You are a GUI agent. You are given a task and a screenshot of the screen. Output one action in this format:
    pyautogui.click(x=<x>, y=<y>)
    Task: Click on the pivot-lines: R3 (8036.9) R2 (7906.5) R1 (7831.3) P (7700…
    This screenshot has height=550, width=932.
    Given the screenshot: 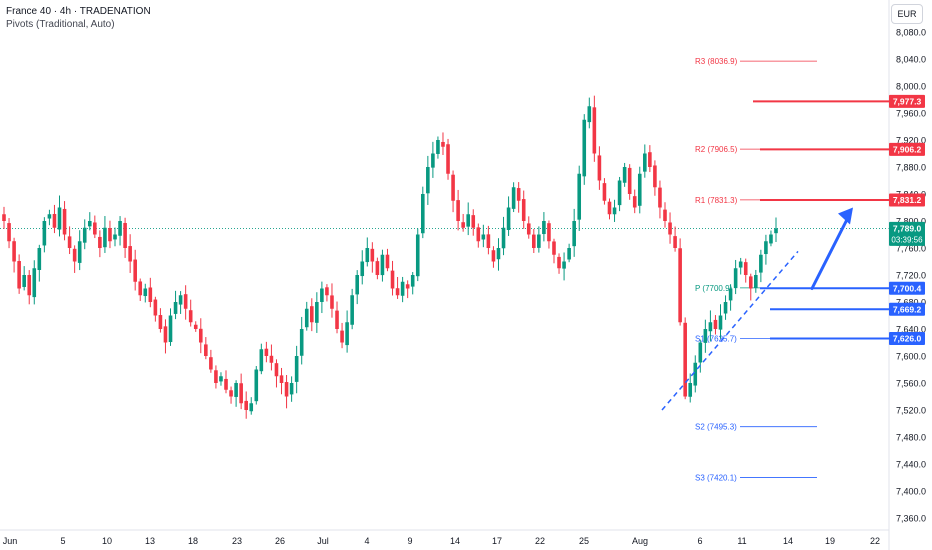 What is the action you would take?
    pyautogui.click(x=756, y=269)
    